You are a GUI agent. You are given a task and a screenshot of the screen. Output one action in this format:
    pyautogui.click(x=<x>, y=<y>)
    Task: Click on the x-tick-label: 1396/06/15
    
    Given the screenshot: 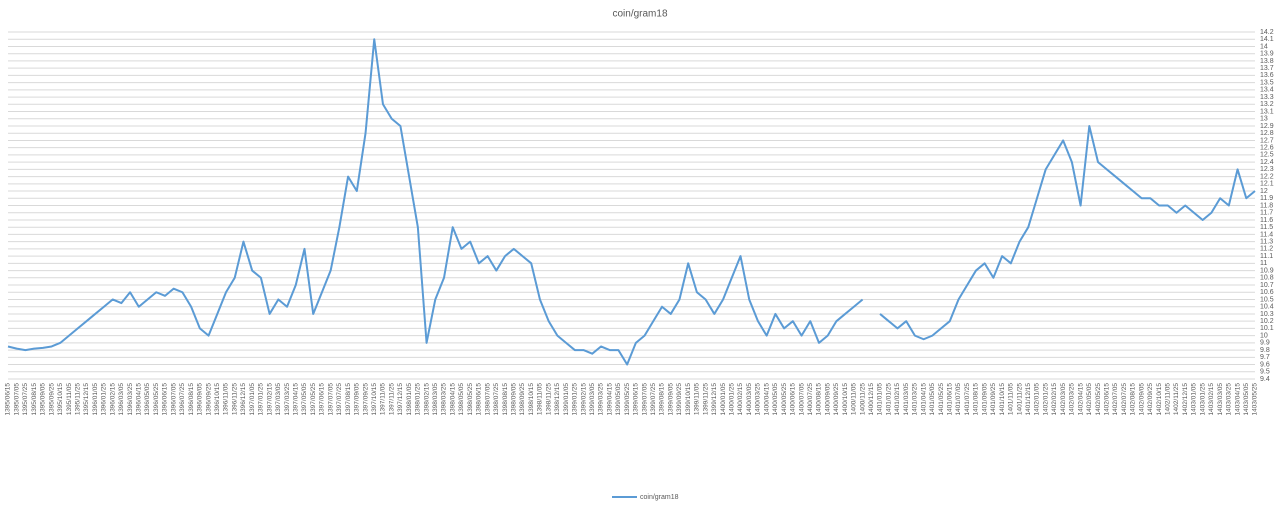 What is the action you would take?
    pyautogui.click(x=165, y=399)
    